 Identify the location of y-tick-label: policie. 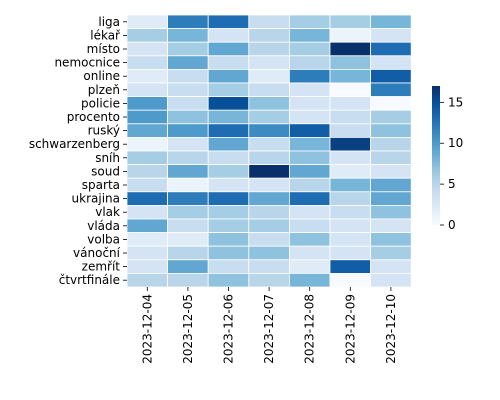
(100, 103).